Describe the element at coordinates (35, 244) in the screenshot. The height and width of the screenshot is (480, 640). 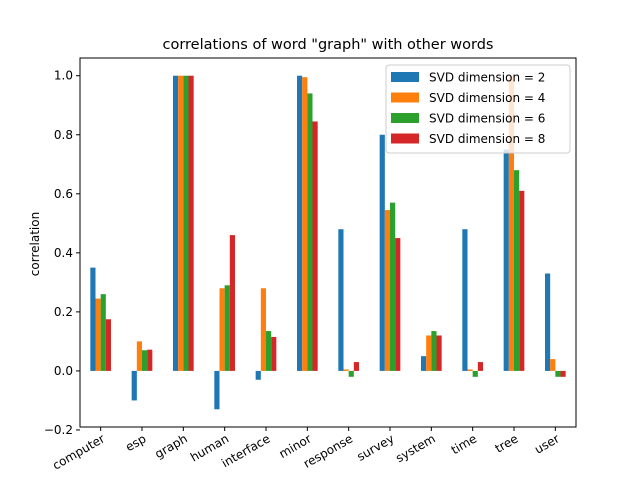
I see `y-axis-label: correlation` at that location.